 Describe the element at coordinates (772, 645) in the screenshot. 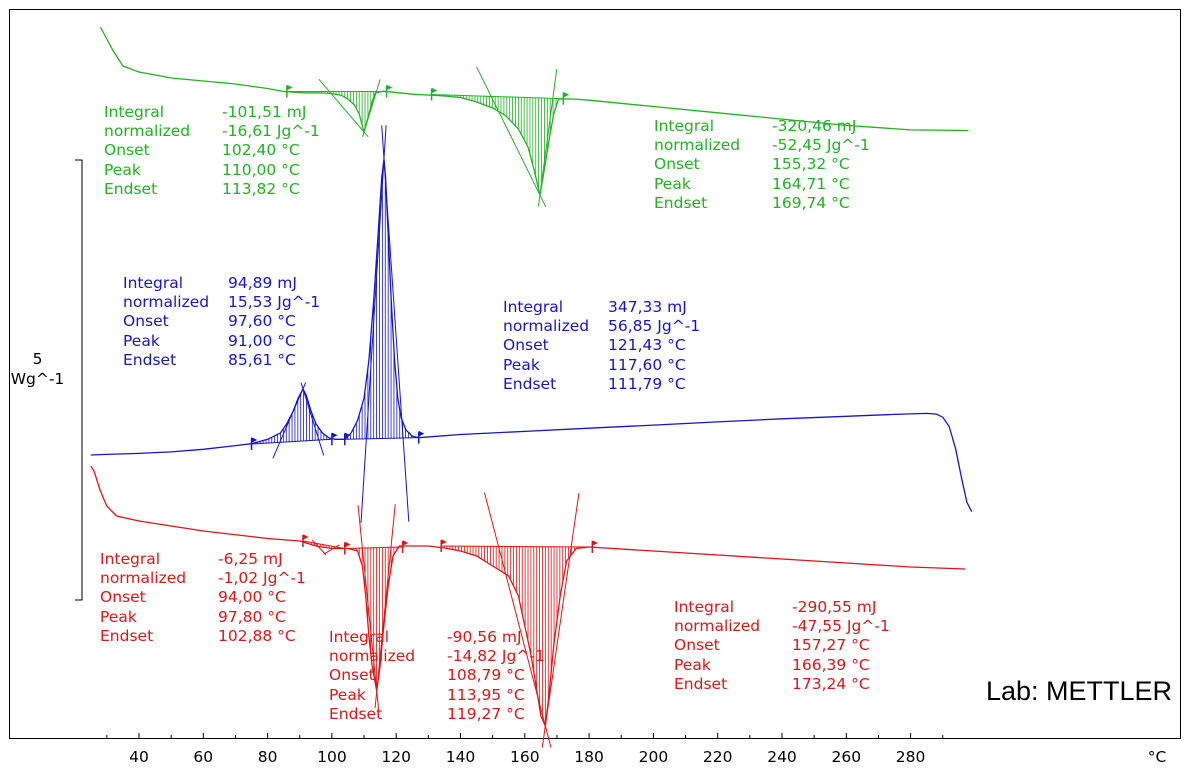

I see `annotation-row: Onset 157,27 °C` at that location.